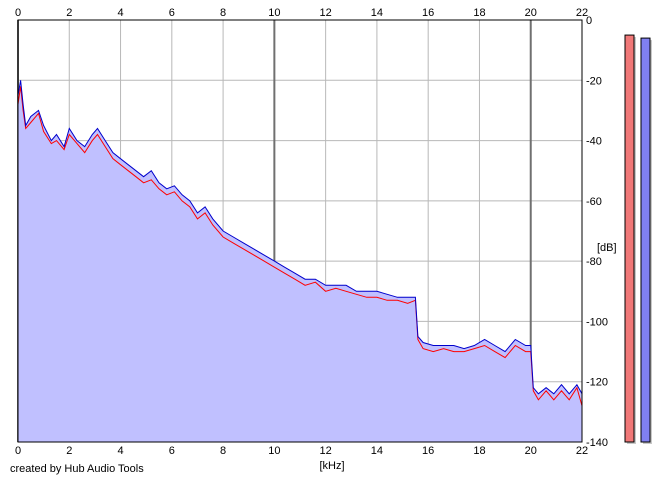  I want to click on x-tick-label-bottom: 8, so click(223, 451).